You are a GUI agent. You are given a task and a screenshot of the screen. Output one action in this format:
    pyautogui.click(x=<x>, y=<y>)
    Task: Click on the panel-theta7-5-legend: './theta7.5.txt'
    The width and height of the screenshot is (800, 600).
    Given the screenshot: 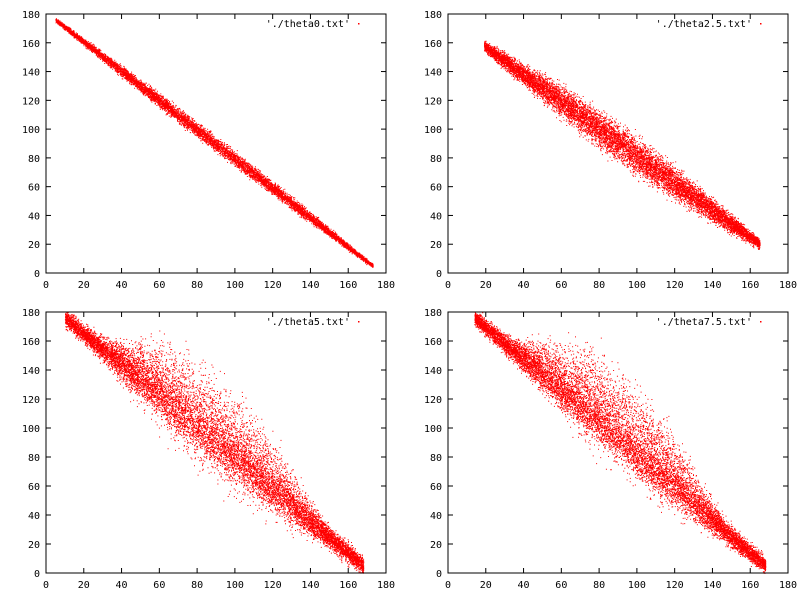 What is the action you would take?
    pyautogui.click(x=704, y=322)
    